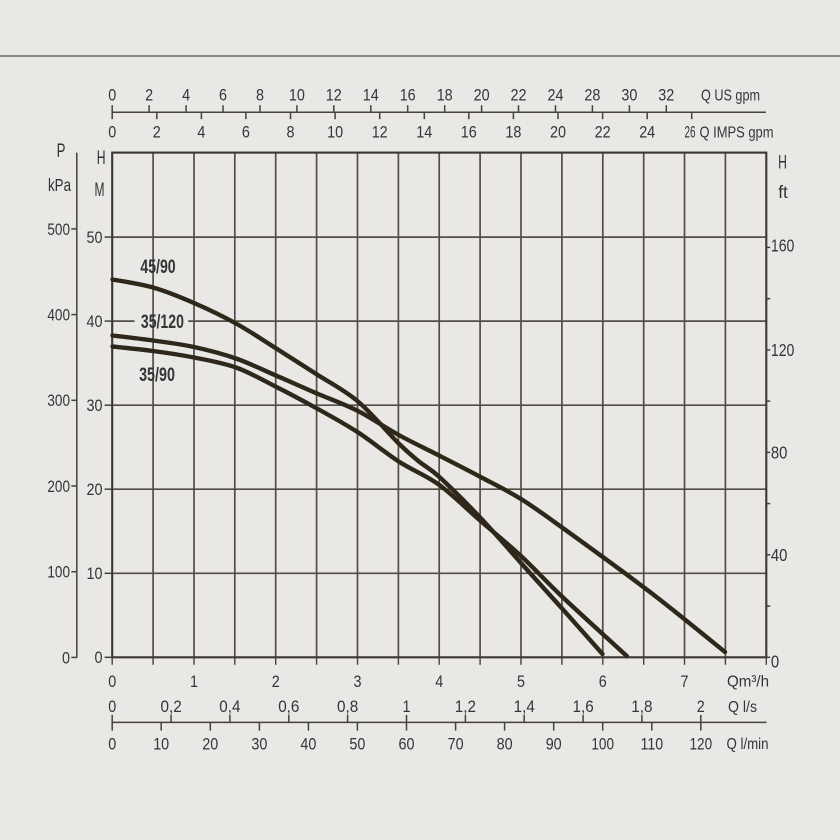  I want to click on svg-text: P, so click(61, 151).